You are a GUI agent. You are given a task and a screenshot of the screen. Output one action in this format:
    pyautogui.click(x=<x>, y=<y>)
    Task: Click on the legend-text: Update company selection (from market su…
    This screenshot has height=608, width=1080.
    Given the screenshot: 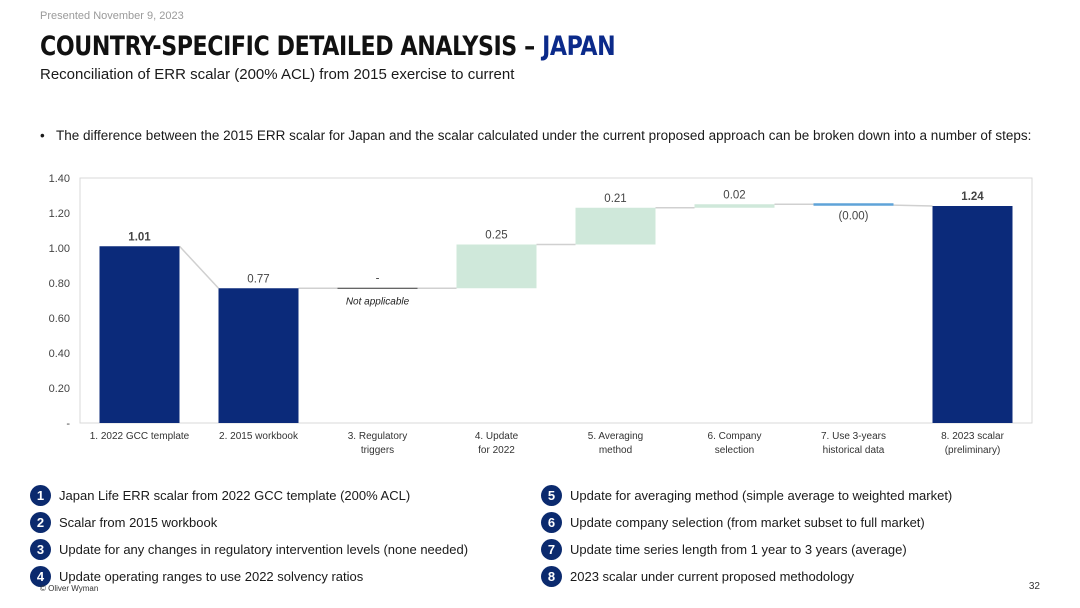 What is the action you would take?
    pyautogui.click(x=747, y=522)
    